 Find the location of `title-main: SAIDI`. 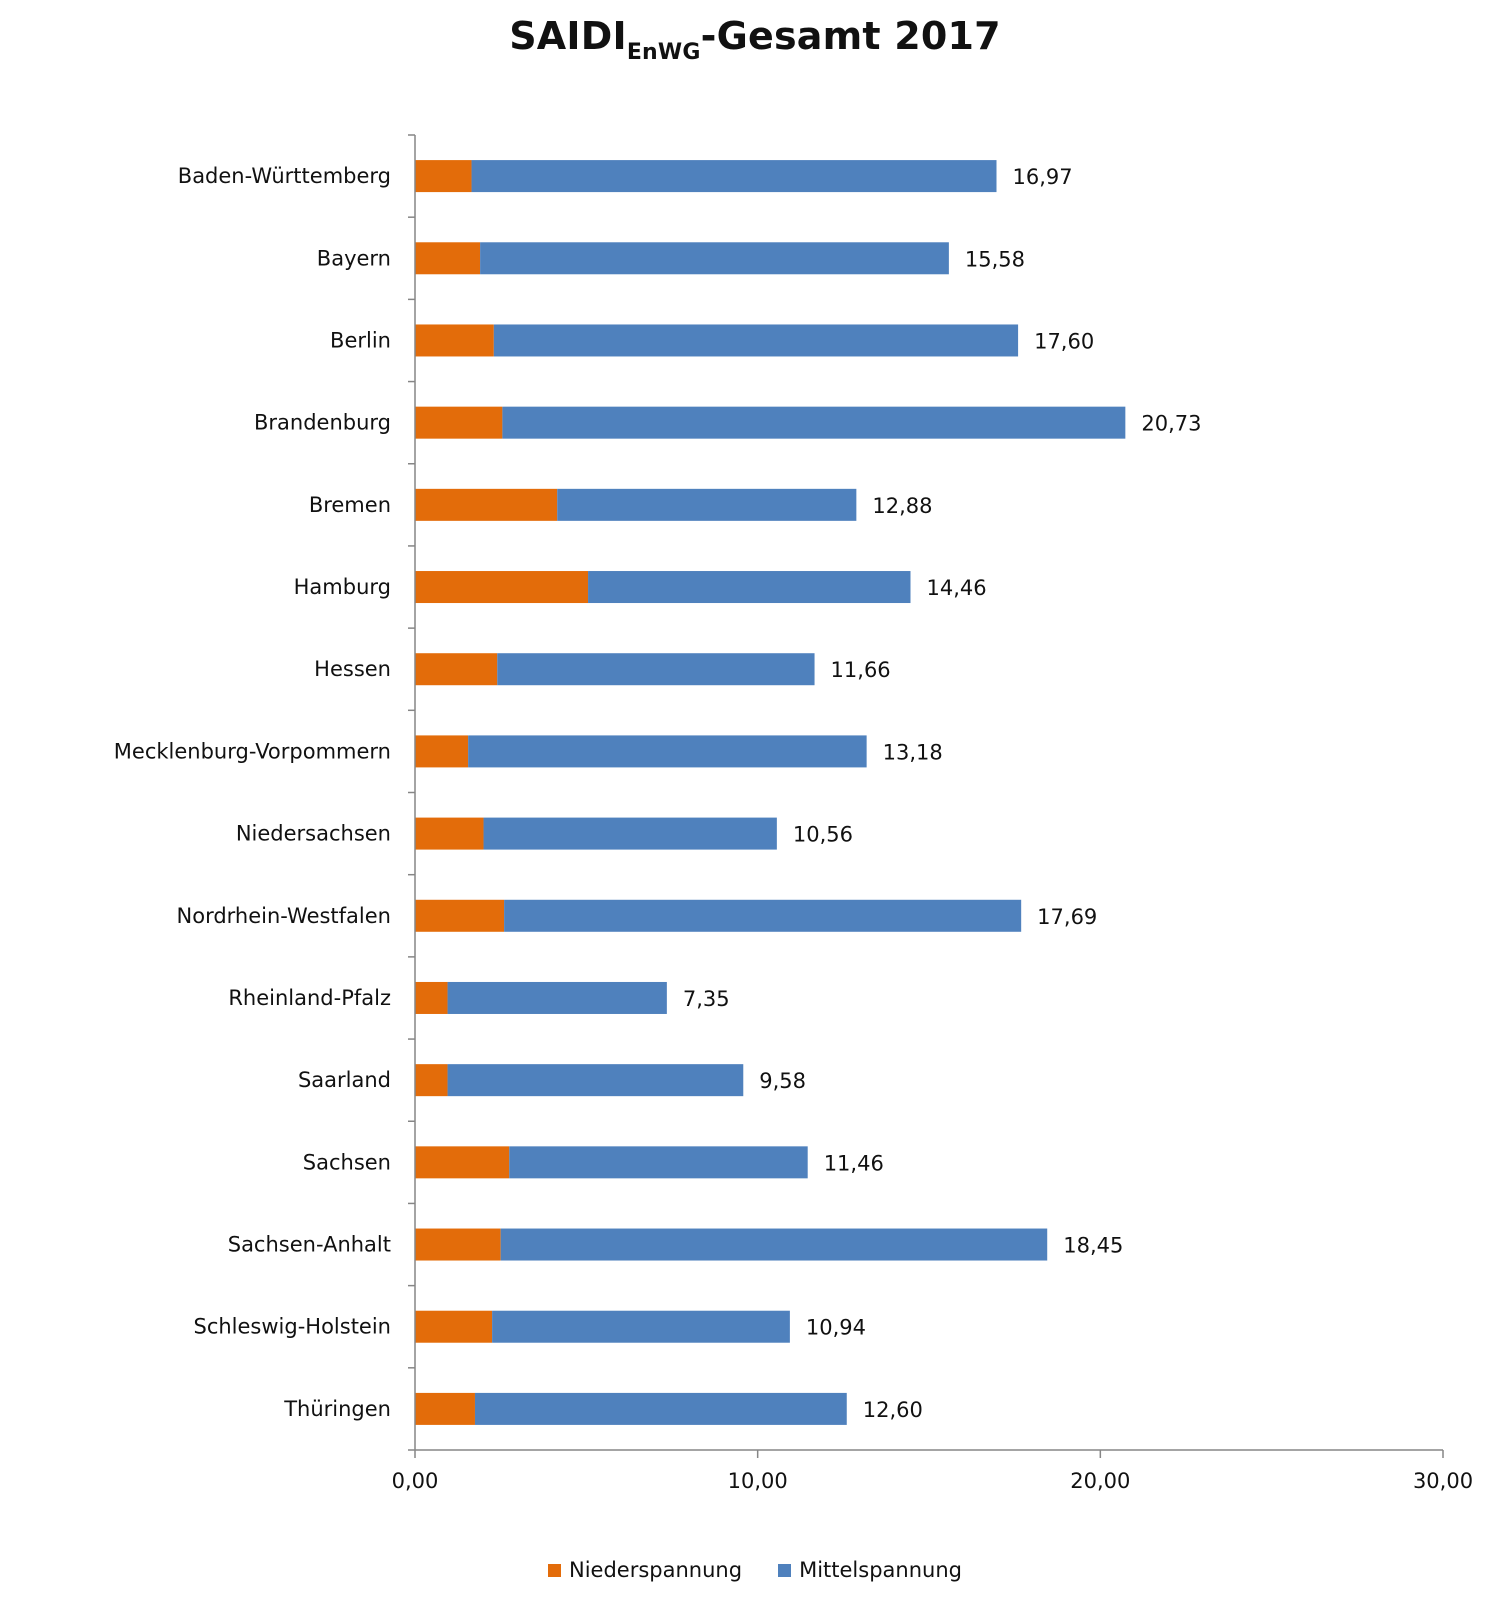

title-main: SAIDI is located at coordinates (568, 36).